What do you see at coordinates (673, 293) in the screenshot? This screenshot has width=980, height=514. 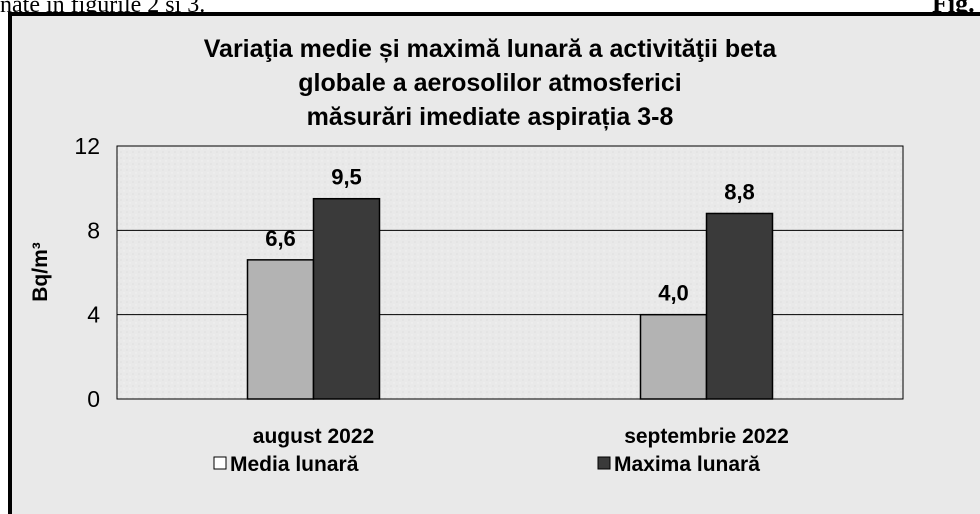 I see `data-label: 4,0` at bounding box center [673, 293].